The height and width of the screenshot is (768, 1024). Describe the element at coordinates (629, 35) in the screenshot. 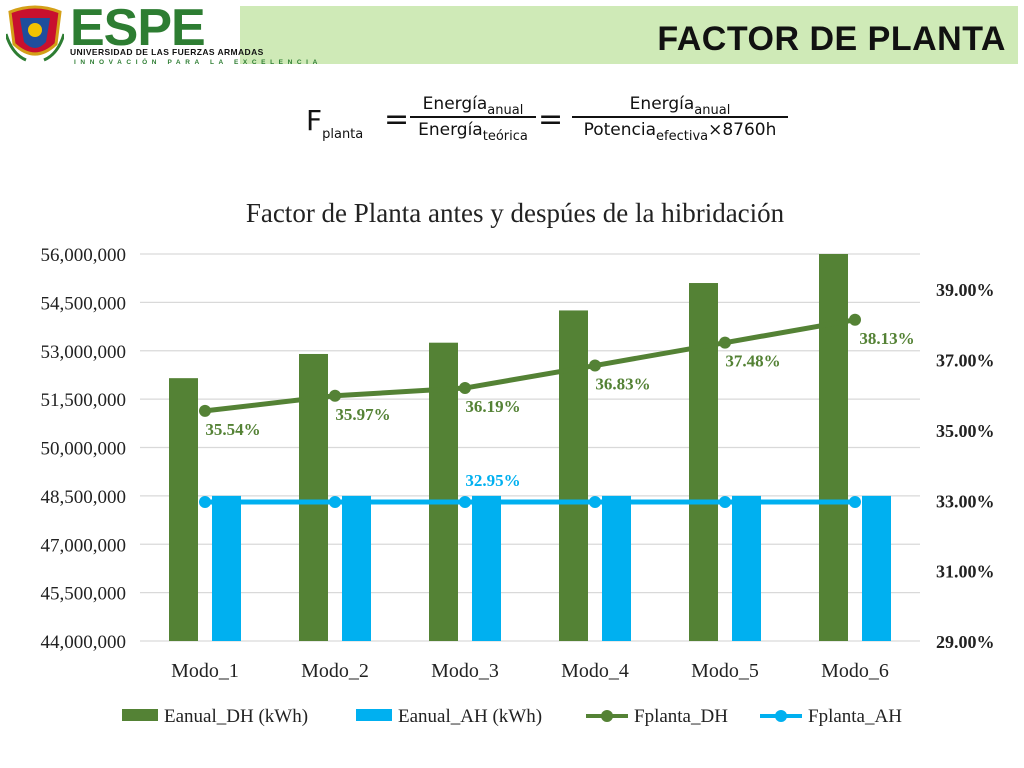

I see `title-banner: FACTOR DE PLANTA` at that location.